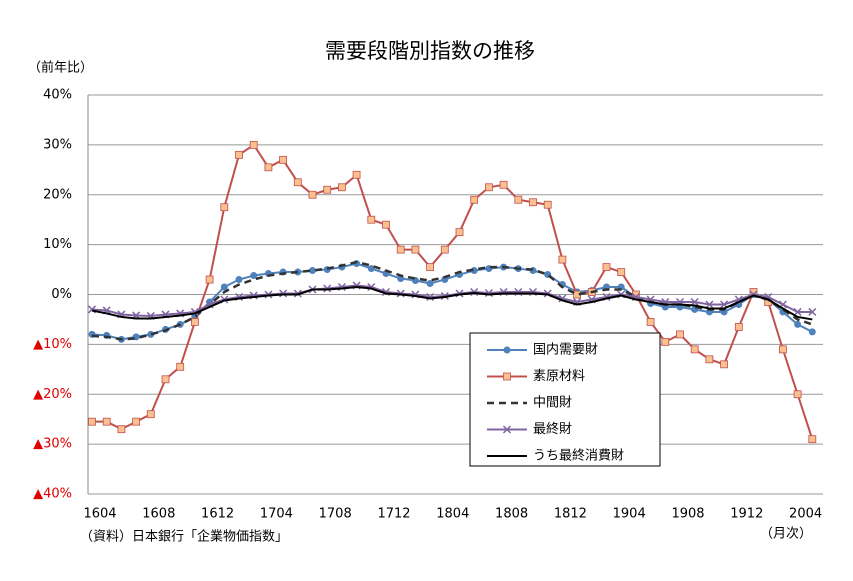  Describe the element at coordinates (786, 534) in the screenshot. I see `x-axis-label: （月次）` at that location.